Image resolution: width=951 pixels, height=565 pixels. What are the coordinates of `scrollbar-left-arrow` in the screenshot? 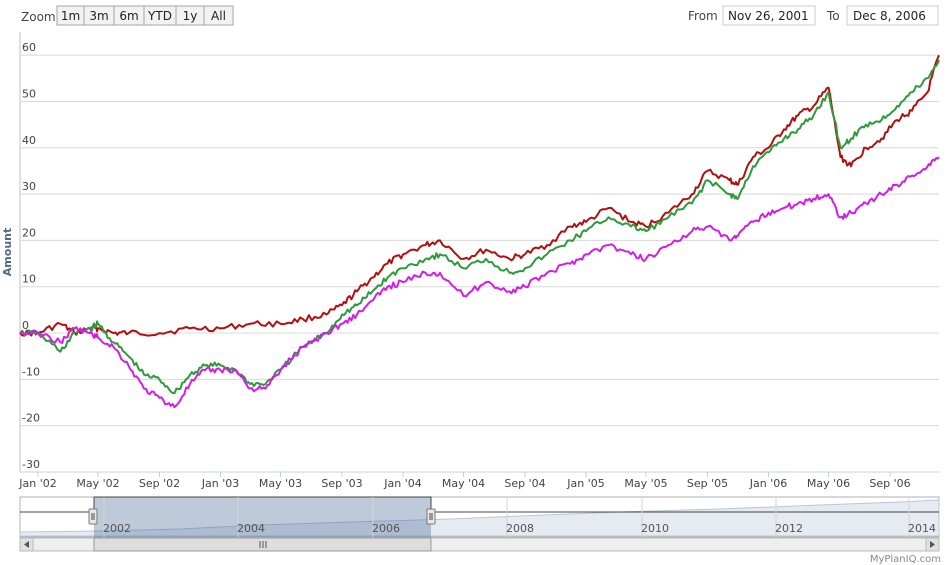 It's located at (26, 544).